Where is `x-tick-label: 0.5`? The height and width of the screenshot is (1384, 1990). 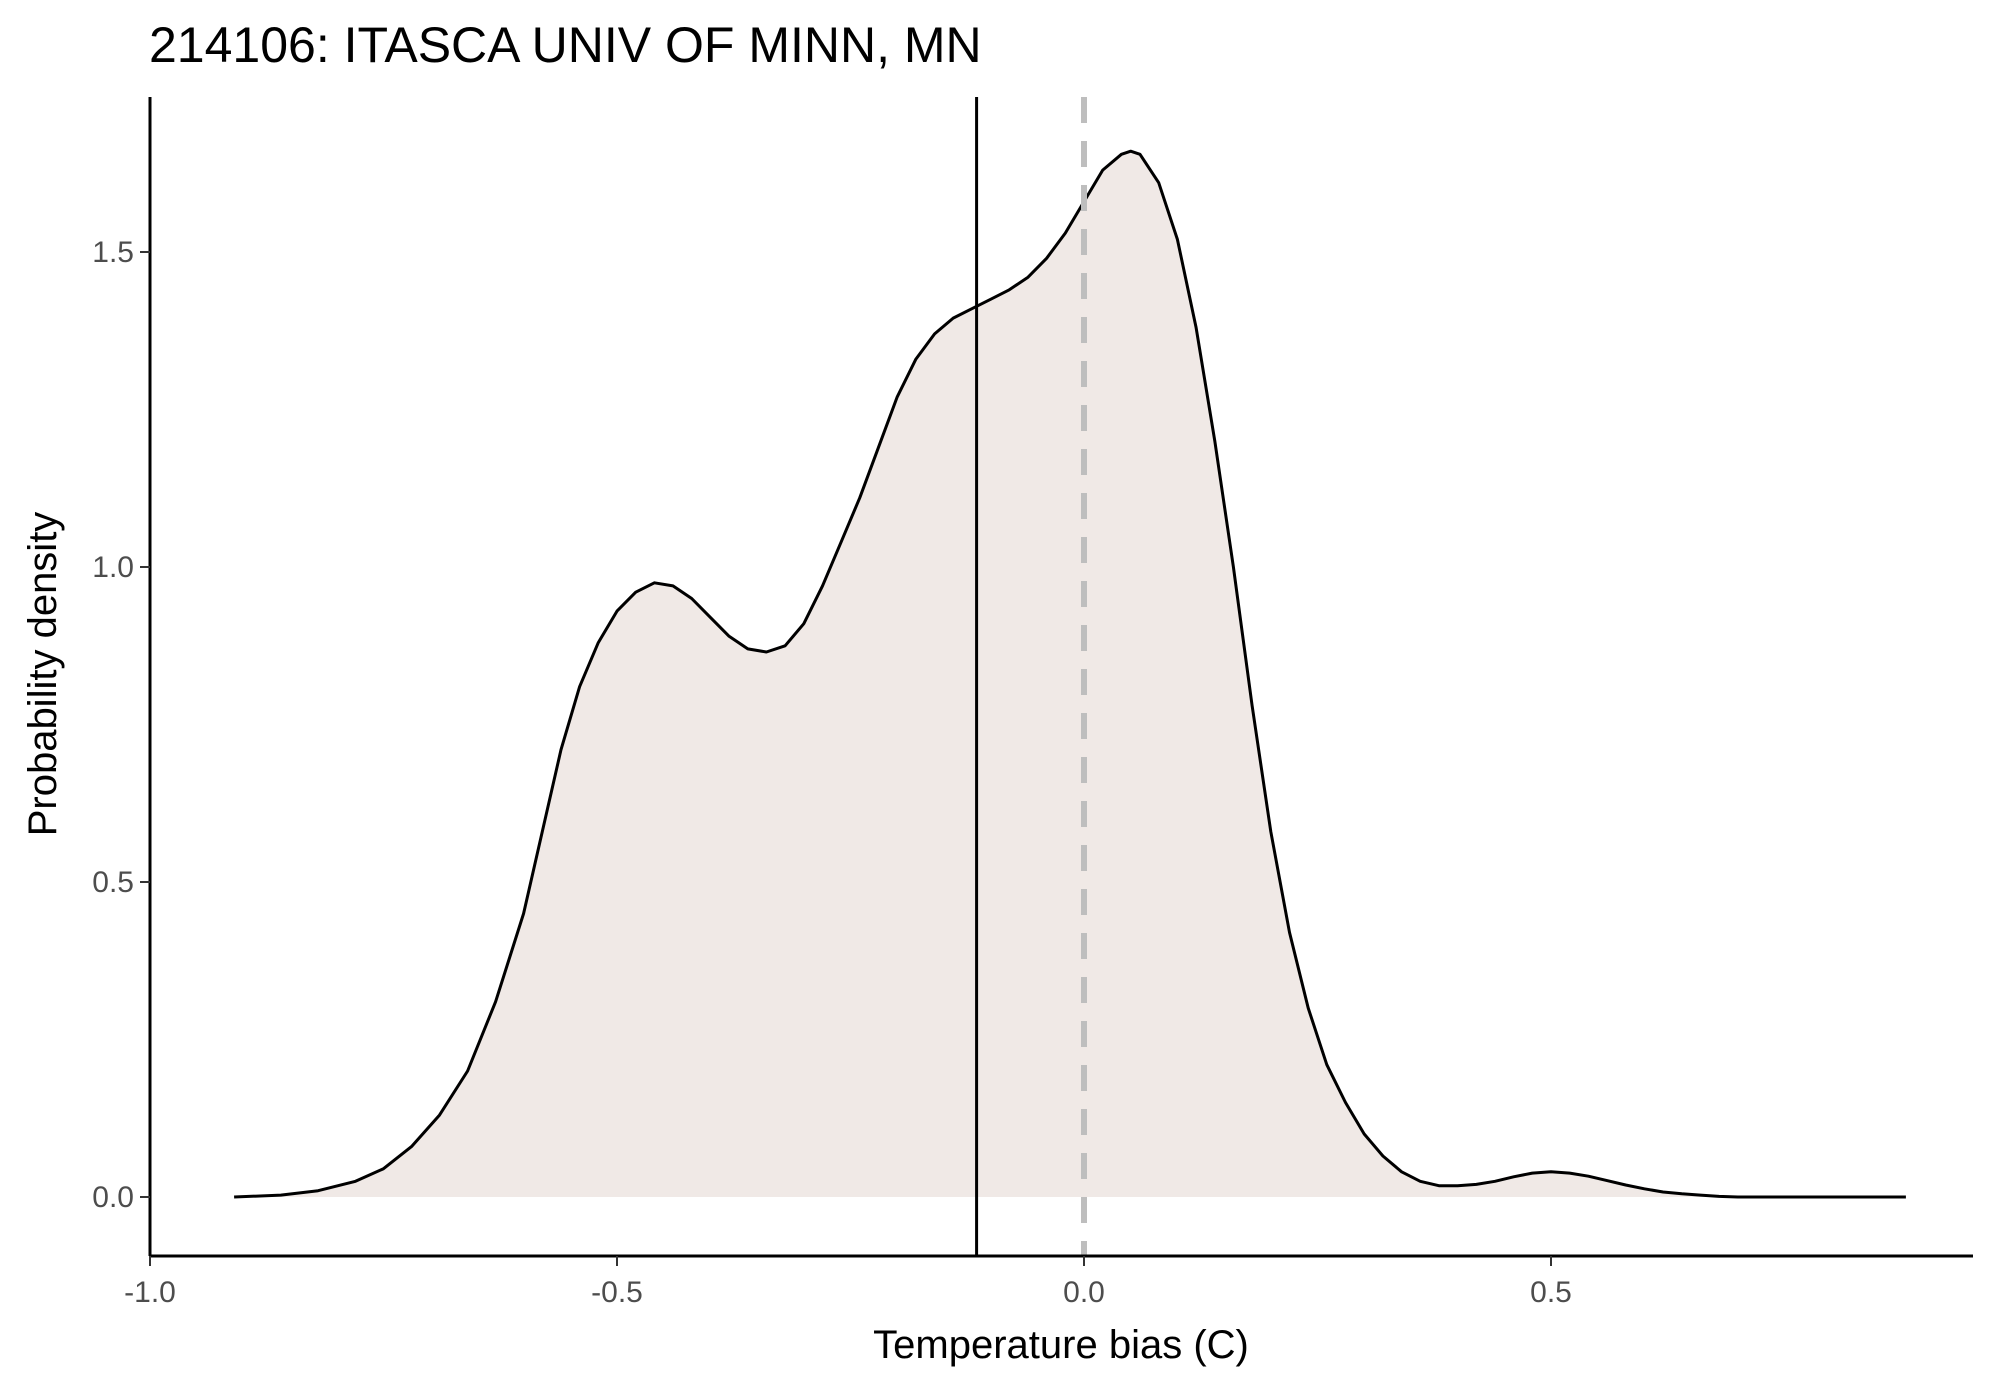 x-tick-label: 0.5 is located at coordinates (1551, 1292).